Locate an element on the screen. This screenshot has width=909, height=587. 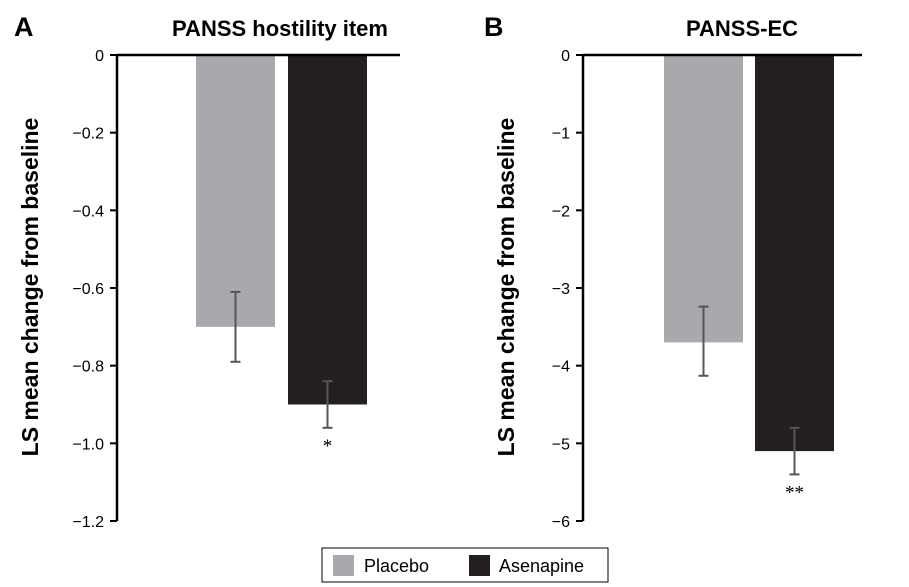
panel-b-bar-placebo is located at coordinates (703, 199).